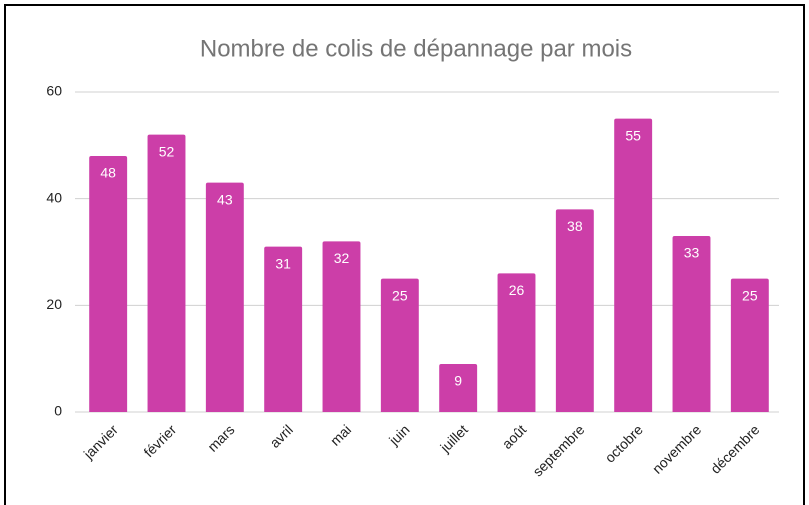  I want to click on y-tick-label: 0, so click(58, 411).